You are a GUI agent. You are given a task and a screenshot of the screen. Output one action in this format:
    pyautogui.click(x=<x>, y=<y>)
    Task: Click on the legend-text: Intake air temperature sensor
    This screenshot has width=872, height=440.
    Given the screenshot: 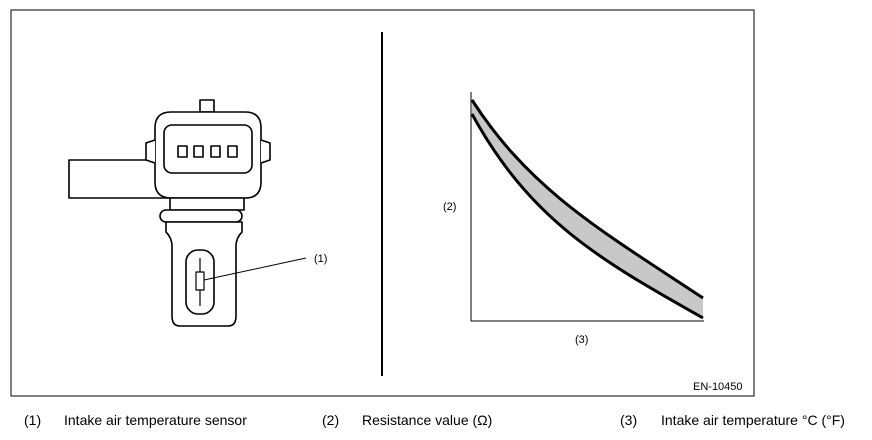 What is the action you would take?
    pyautogui.click(x=155, y=420)
    